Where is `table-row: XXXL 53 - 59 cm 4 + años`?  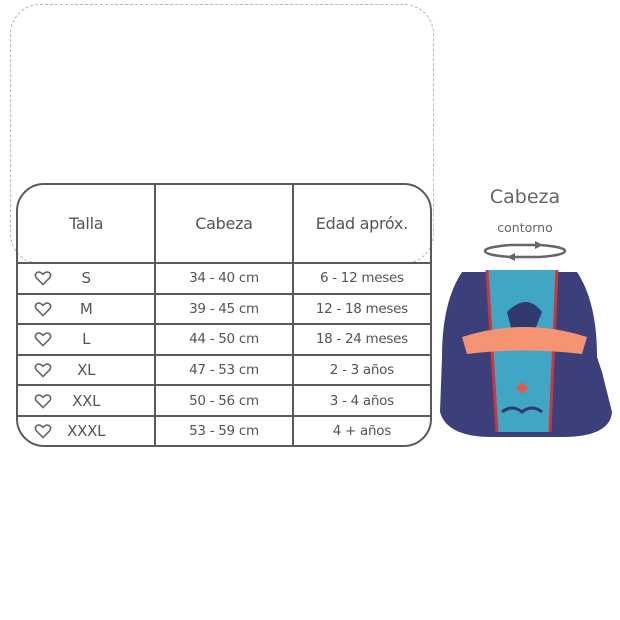 table-row: XXXL 53 - 59 cm 4 + años is located at coordinates (224, 429).